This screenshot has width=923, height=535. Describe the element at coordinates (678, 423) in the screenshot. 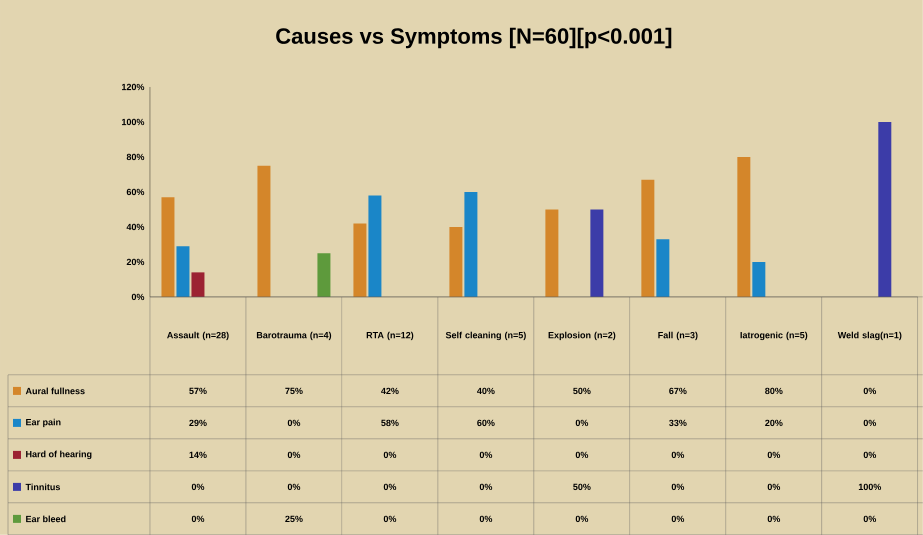

I see `data-label: 33%` at that location.